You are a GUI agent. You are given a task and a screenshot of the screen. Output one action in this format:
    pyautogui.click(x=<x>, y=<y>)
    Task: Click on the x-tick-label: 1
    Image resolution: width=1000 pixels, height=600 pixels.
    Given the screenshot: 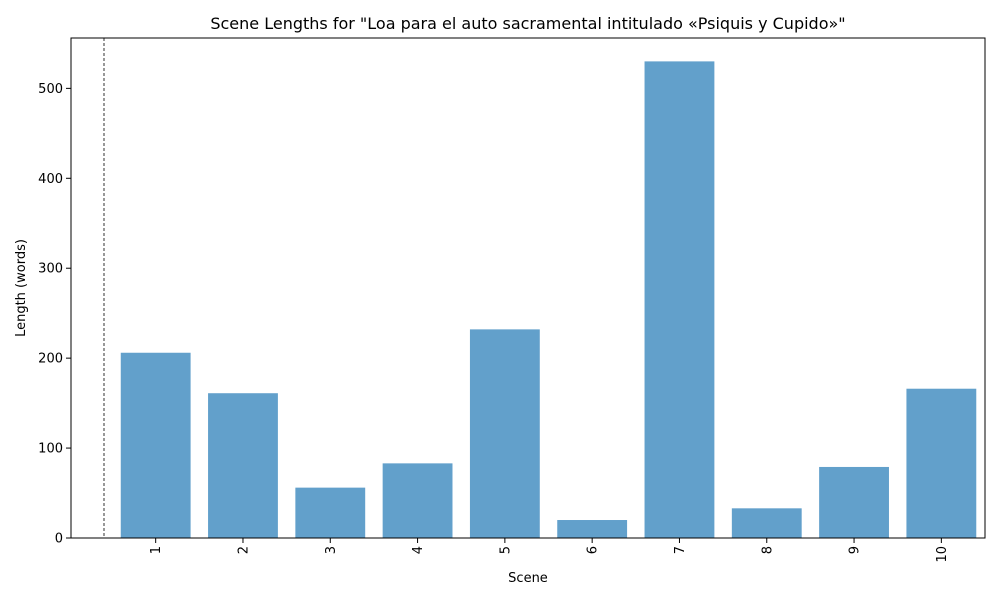 What is the action you would take?
    pyautogui.click(x=156, y=550)
    